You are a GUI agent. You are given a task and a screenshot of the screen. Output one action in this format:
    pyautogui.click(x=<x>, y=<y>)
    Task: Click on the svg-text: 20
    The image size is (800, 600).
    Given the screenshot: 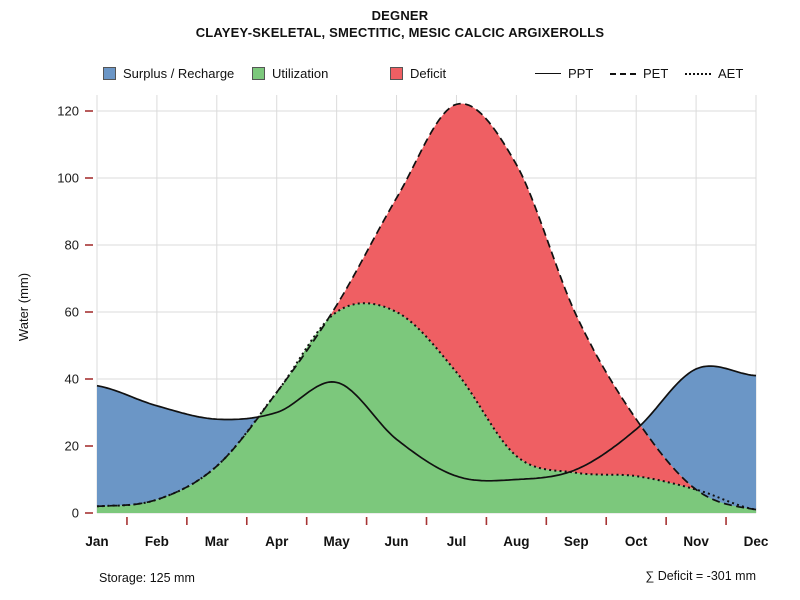 What is the action you would take?
    pyautogui.click(x=72, y=446)
    